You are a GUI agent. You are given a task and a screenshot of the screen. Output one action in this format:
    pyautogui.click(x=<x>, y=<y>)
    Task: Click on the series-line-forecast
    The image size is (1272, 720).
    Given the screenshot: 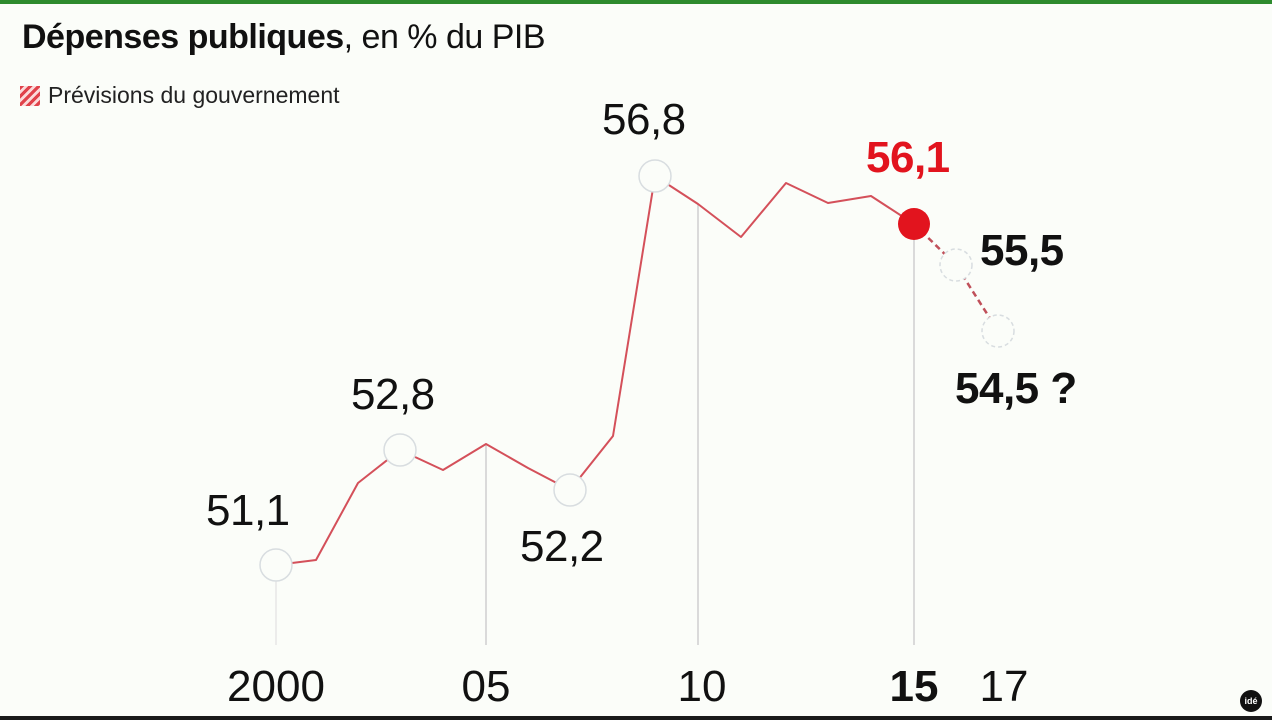 What is the action you would take?
    pyautogui.click(x=956, y=277)
    